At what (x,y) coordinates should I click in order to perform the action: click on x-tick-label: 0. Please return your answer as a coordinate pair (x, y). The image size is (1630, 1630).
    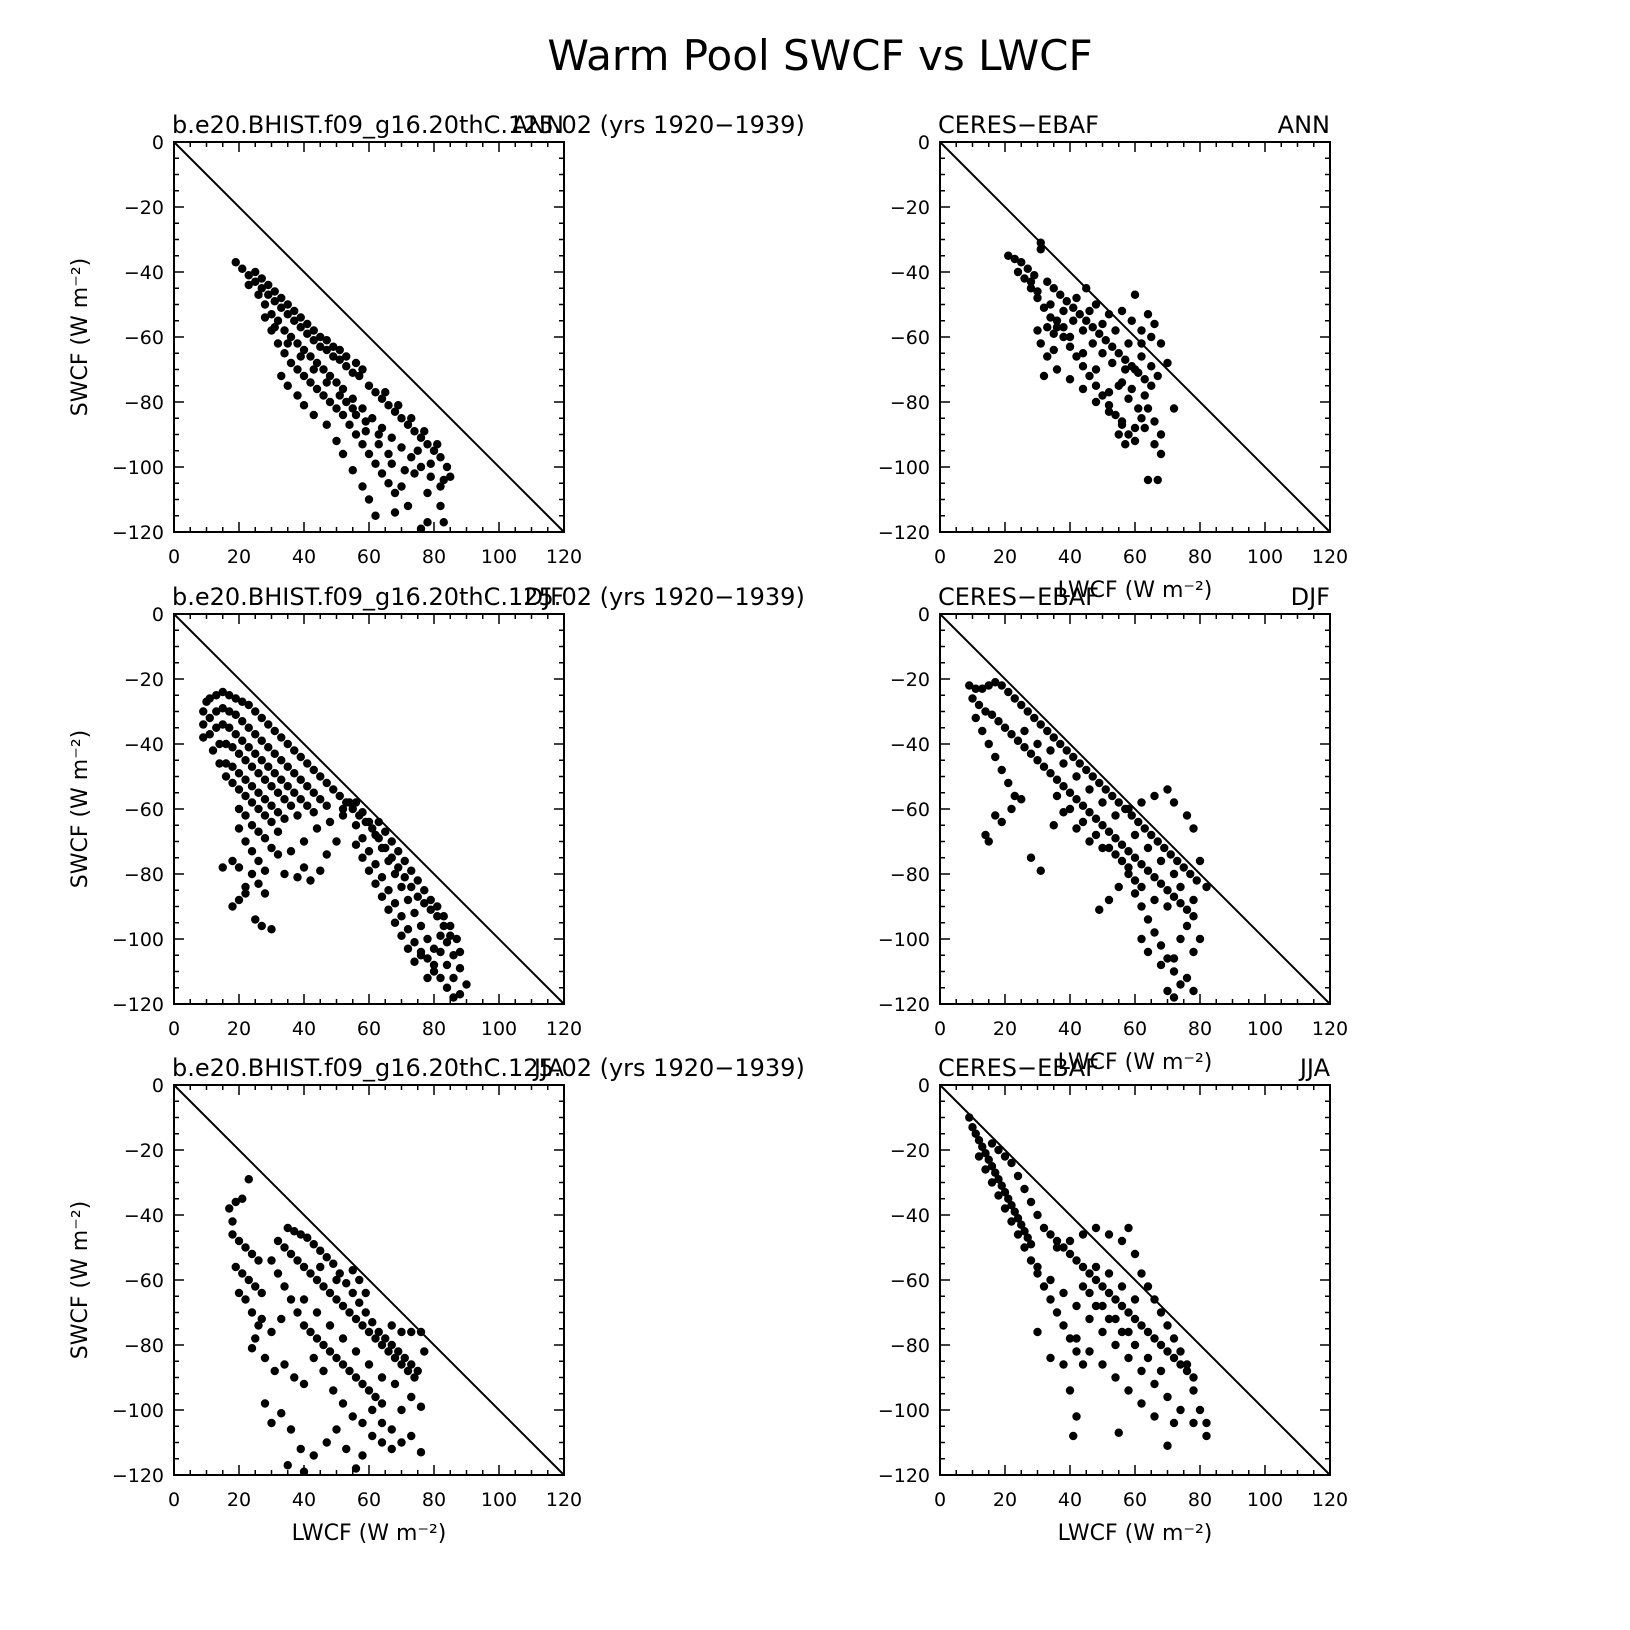
    Looking at the image, I should click on (174, 557).